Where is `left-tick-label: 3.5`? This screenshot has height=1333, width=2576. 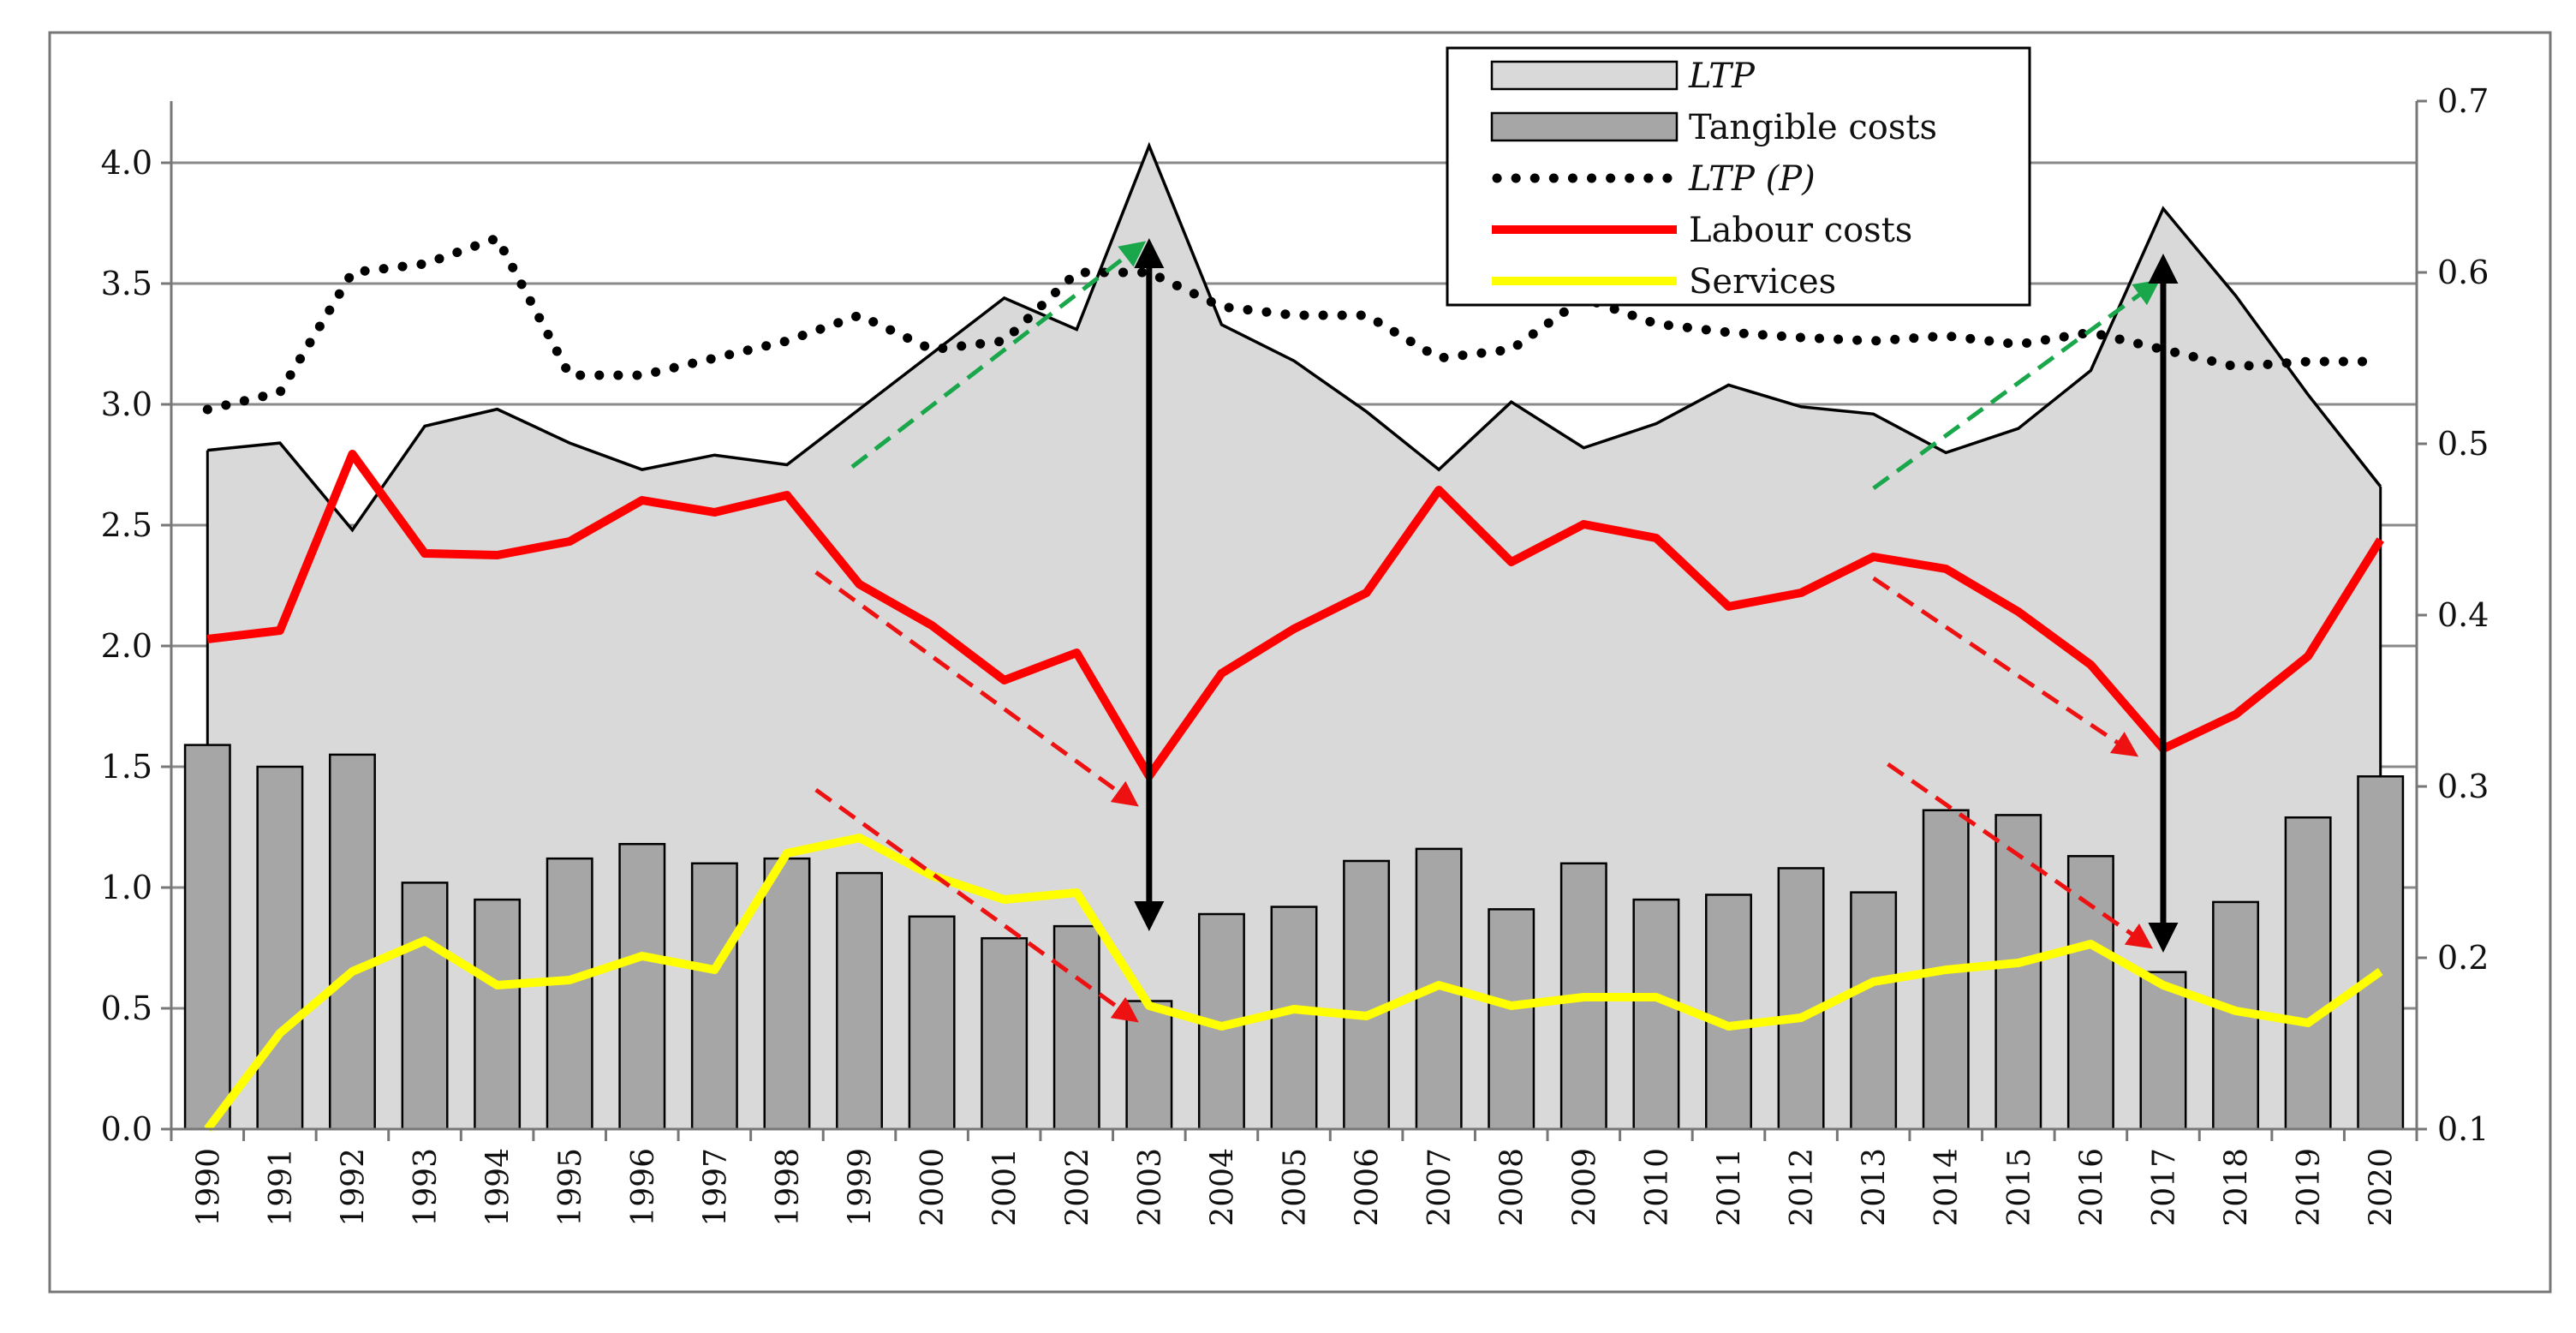 left-tick-label: 3.5 is located at coordinates (127, 283).